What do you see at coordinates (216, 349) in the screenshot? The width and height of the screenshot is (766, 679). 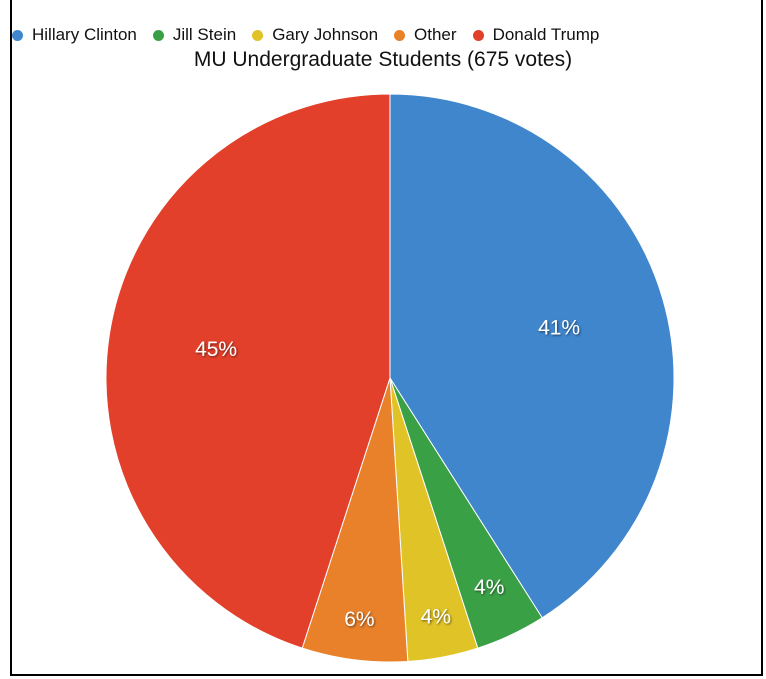 I see `slice-label-donald-trump: 45%` at bounding box center [216, 349].